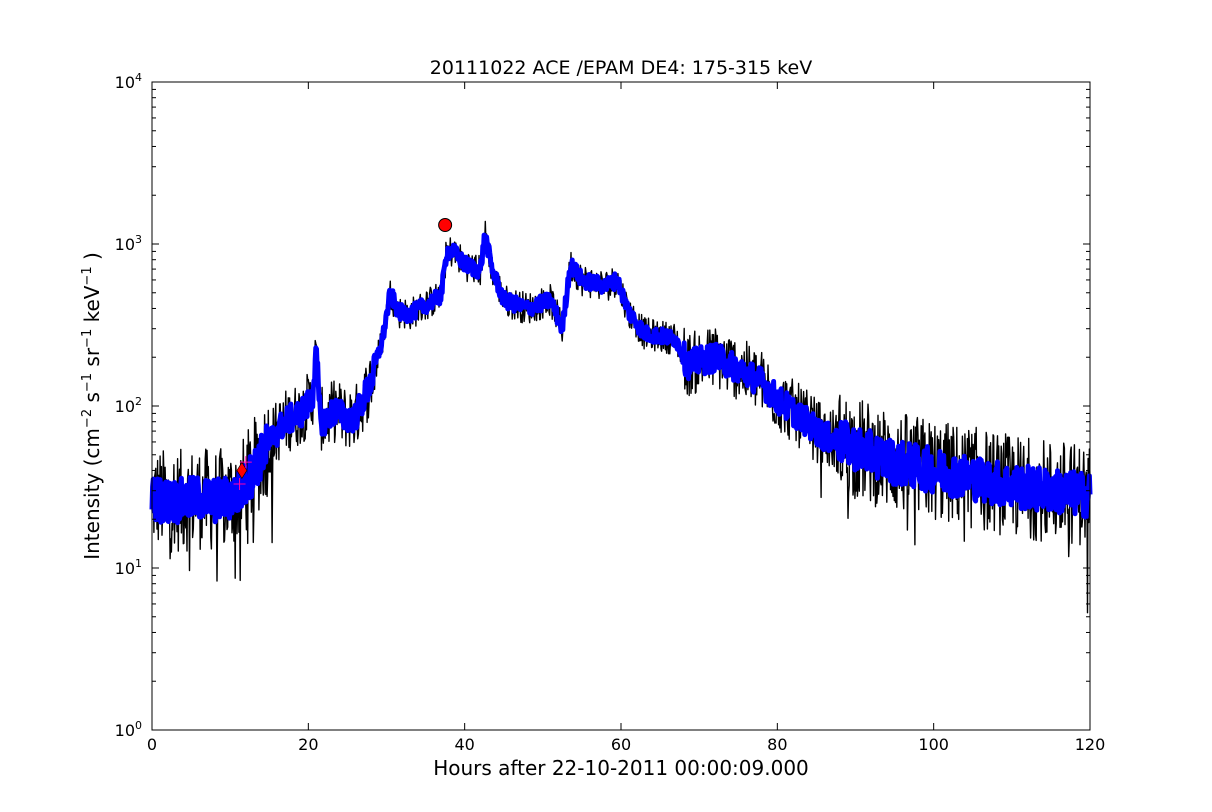 This screenshot has height=812, width=1212. What do you see at coordinates (308, 744) in the screenshot?
I see `x-tick-label: 20` at bounding box center [308, 744].